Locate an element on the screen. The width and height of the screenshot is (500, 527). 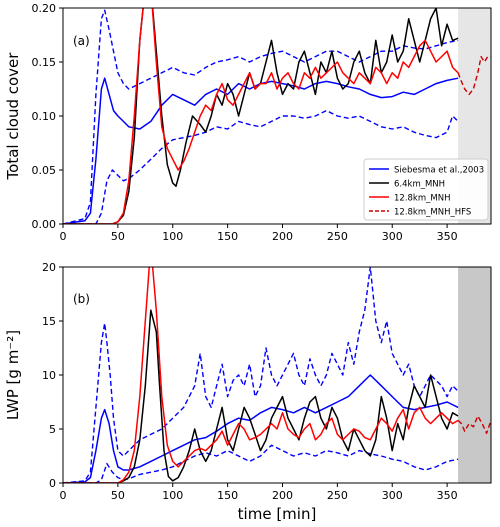
y-tick-label: 15 is located at coordinates (49, 321).